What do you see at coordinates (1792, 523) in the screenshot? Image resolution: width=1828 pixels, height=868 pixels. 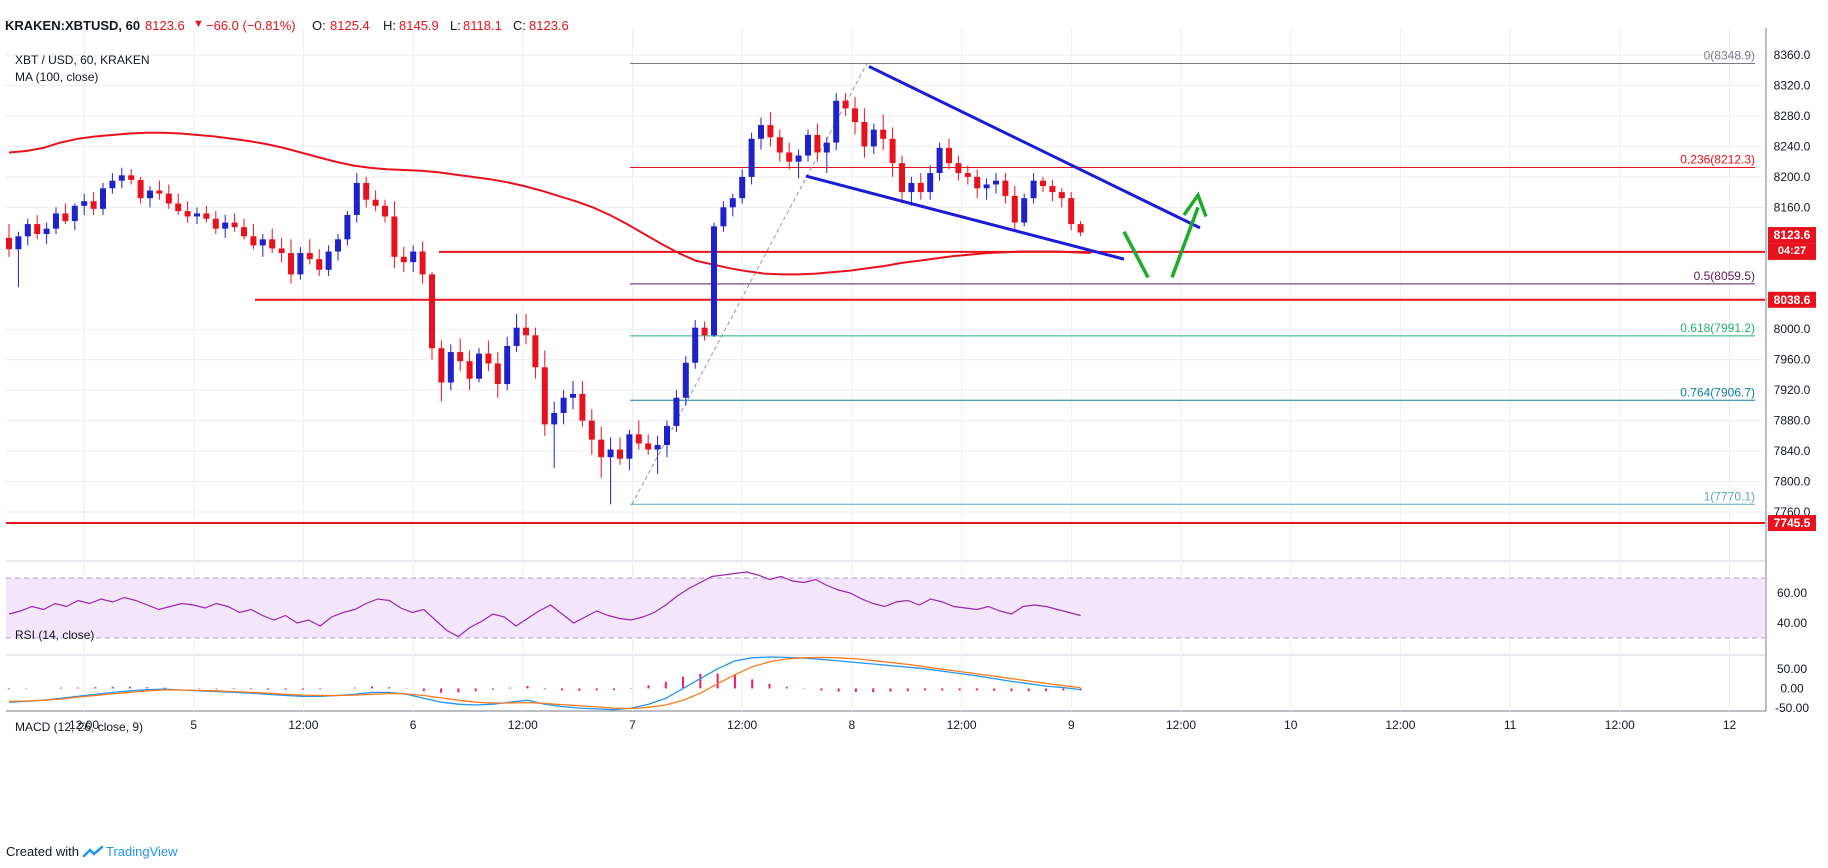 I see `price-label: 7745.5` at bounding box center [1792, 523].